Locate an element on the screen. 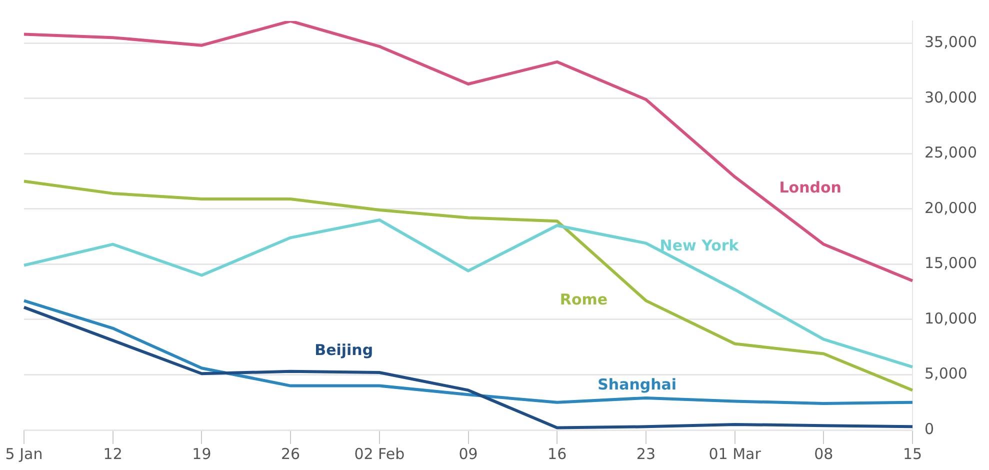  x-tick-label: 26 is located at coordinates (290, 453).